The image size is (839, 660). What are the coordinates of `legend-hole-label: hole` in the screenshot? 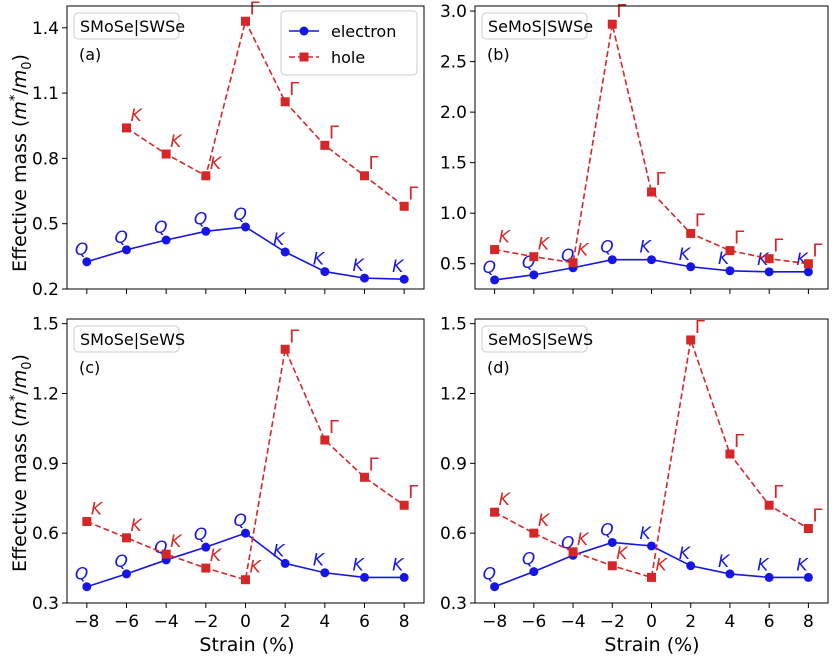 It's located at (348, 57).